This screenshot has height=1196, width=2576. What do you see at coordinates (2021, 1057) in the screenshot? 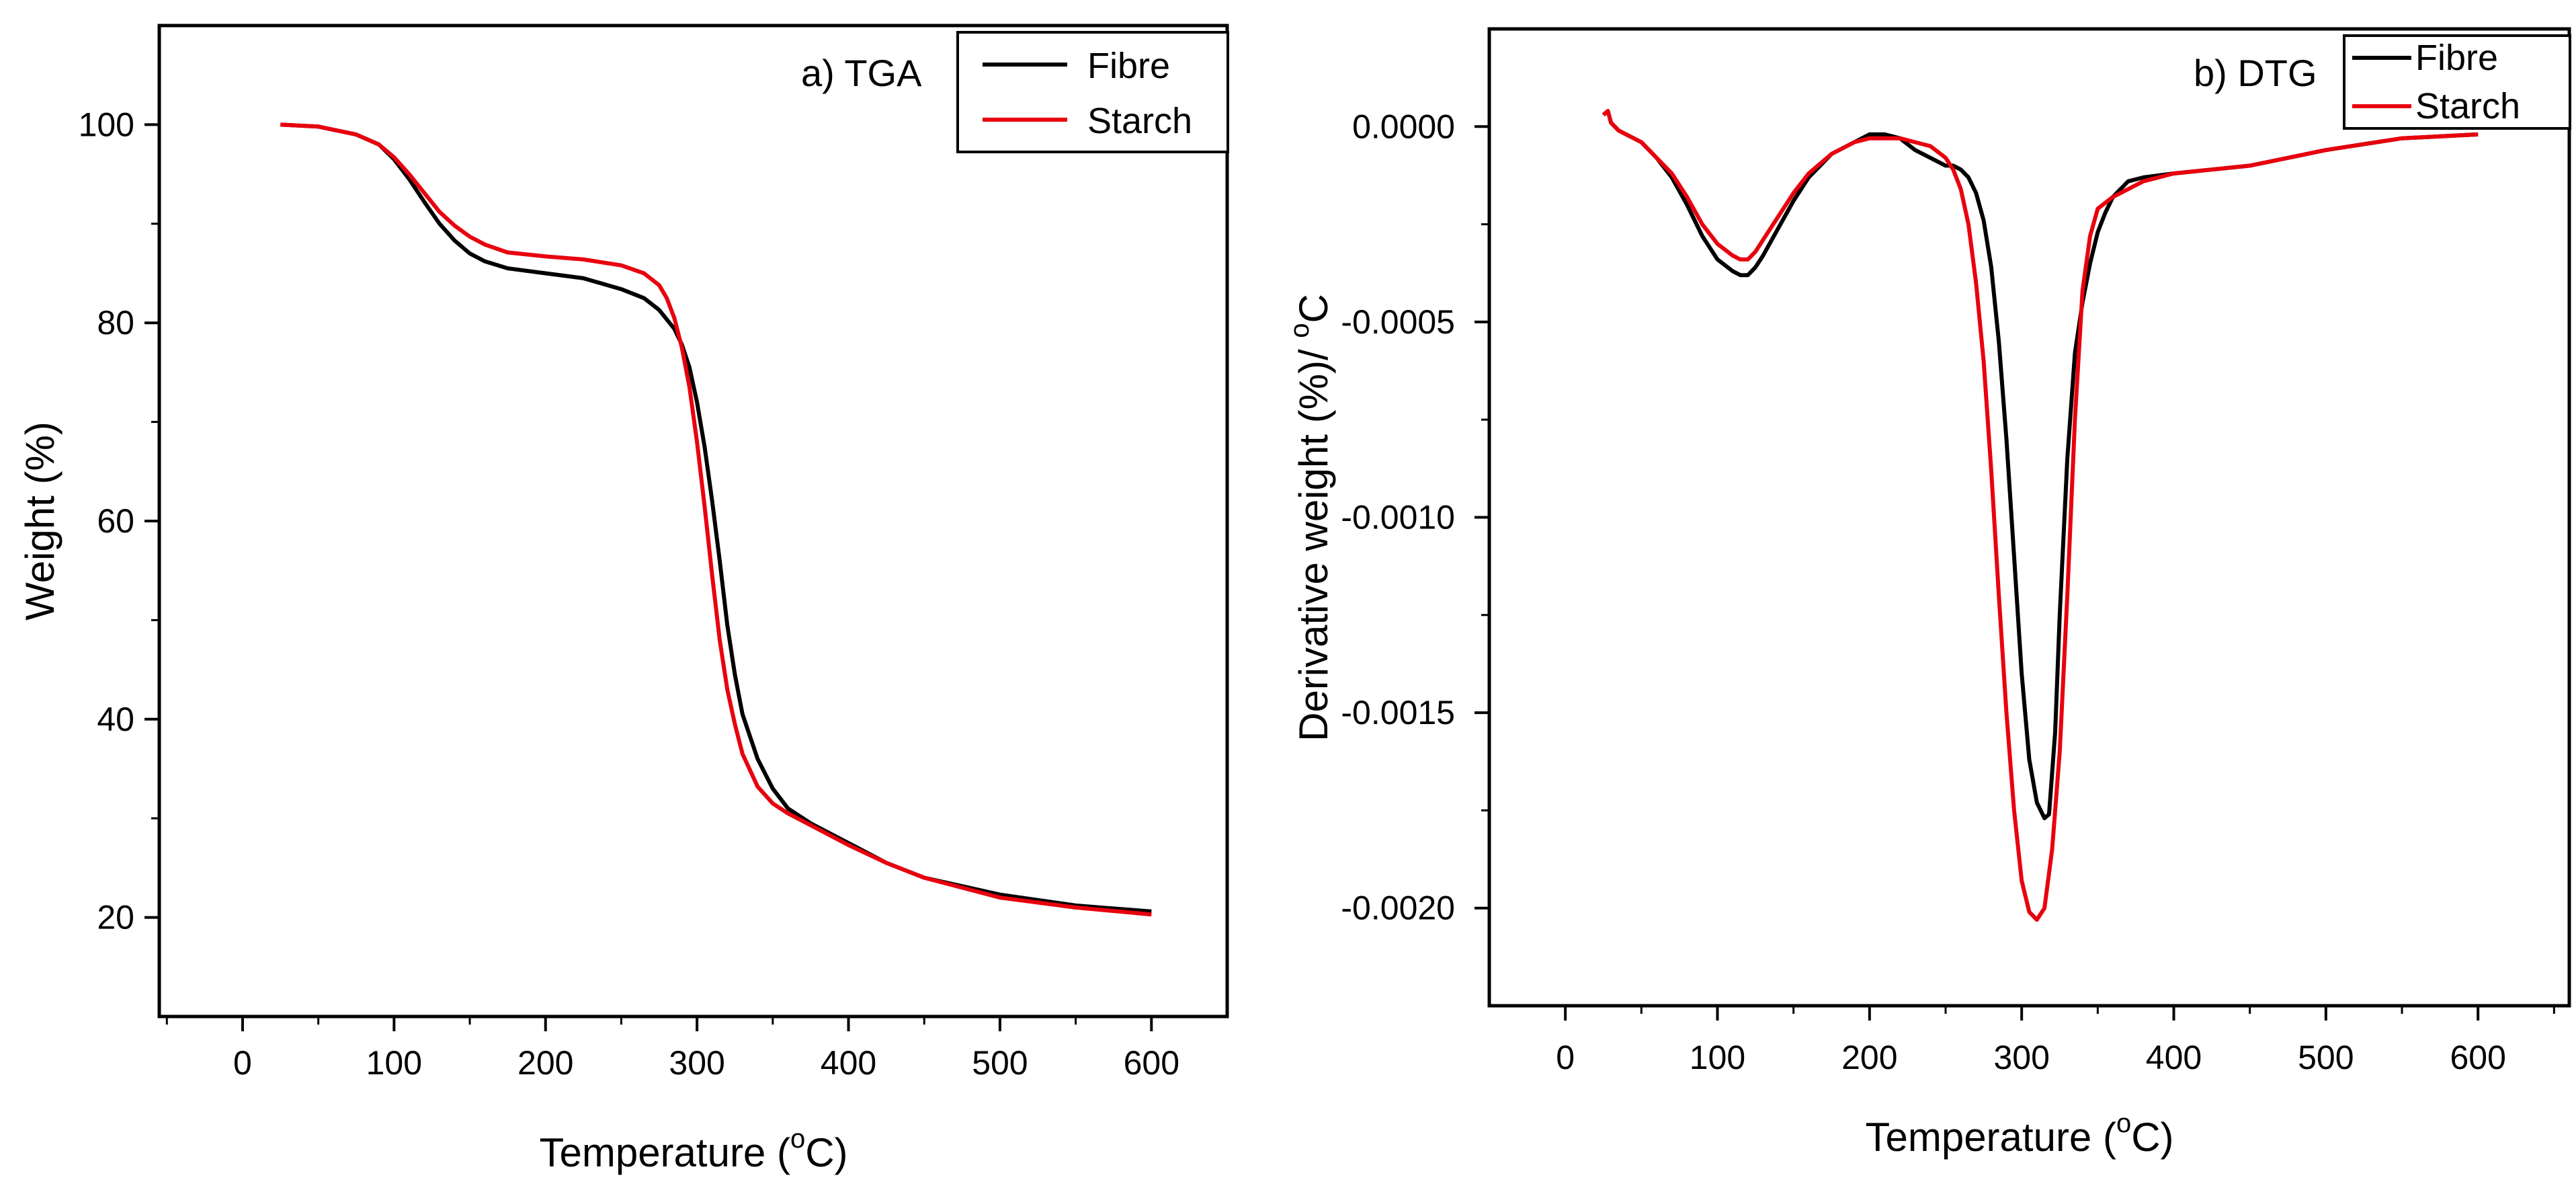
I see `dtg-x-tick-label: 300` at bounding box center [2021, 1057].